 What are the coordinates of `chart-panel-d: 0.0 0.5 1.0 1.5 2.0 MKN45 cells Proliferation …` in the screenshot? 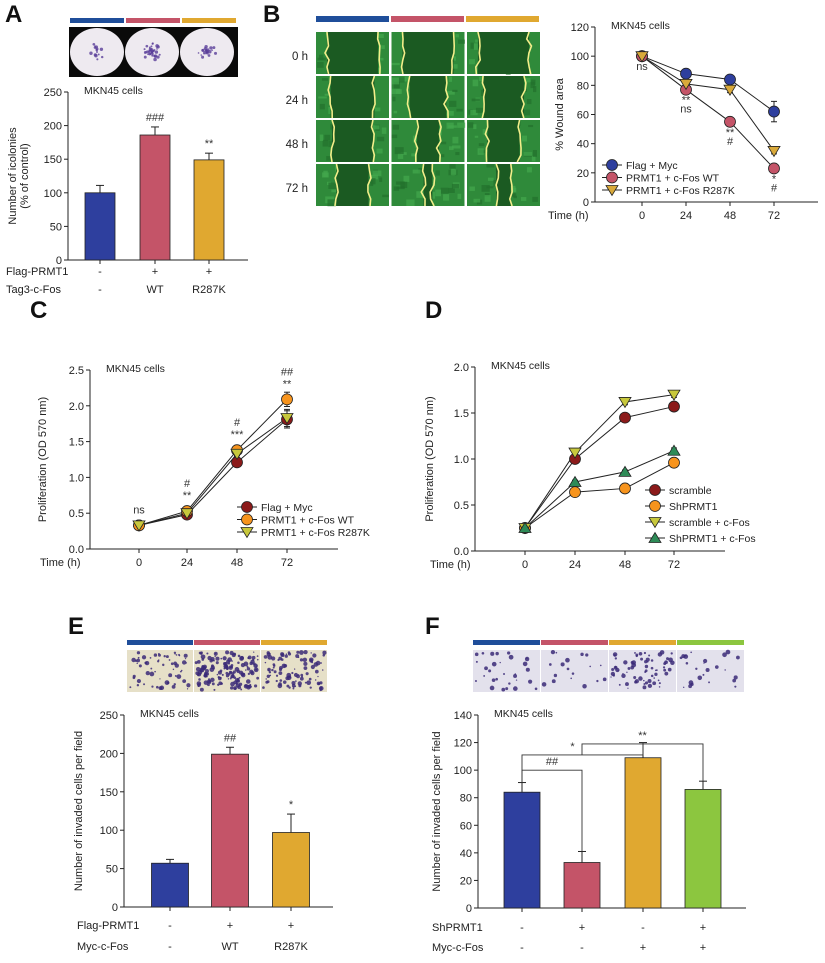 It's located at (590, 465).